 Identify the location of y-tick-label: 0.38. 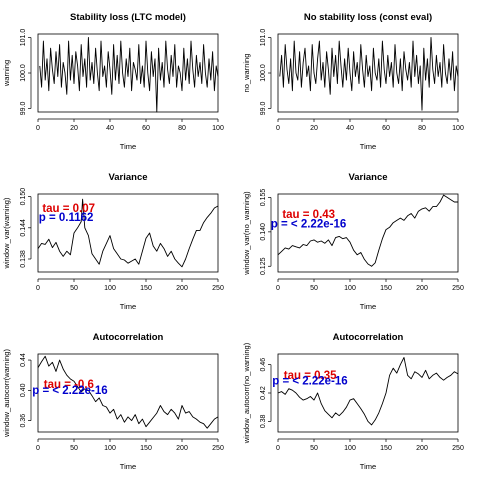
(263, 421).